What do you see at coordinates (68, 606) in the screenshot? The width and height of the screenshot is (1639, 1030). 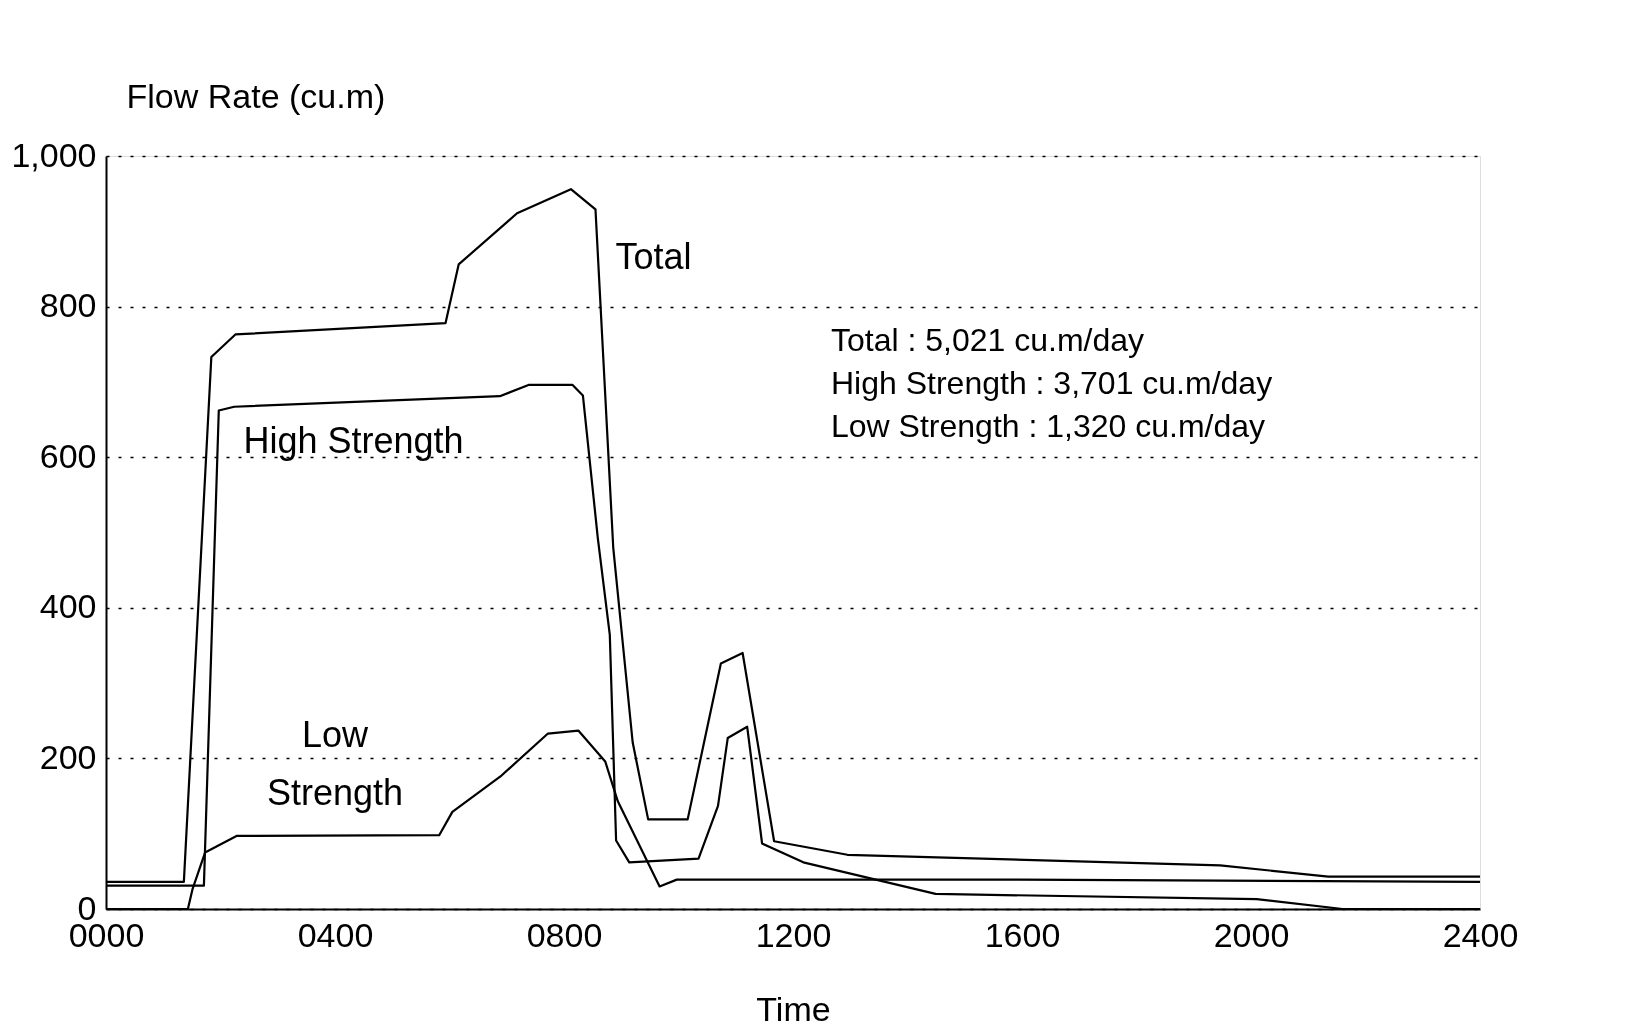 I see `y-tick-label: 400` at bounding box center [68, 606].